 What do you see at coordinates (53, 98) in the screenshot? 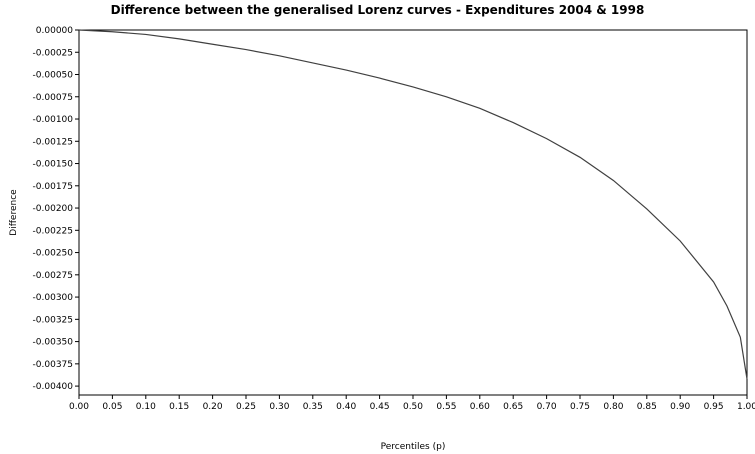
I see `y-tick-label: -0.00075` at bounding box center [53, 98].